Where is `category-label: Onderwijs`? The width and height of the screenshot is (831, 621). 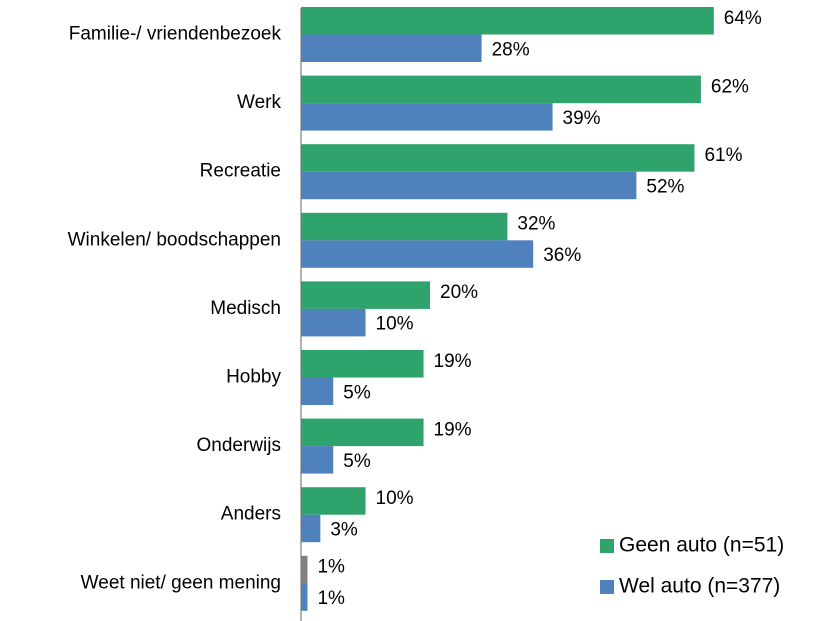
category-label: Onderwijs is located at coordinates (239, 445).